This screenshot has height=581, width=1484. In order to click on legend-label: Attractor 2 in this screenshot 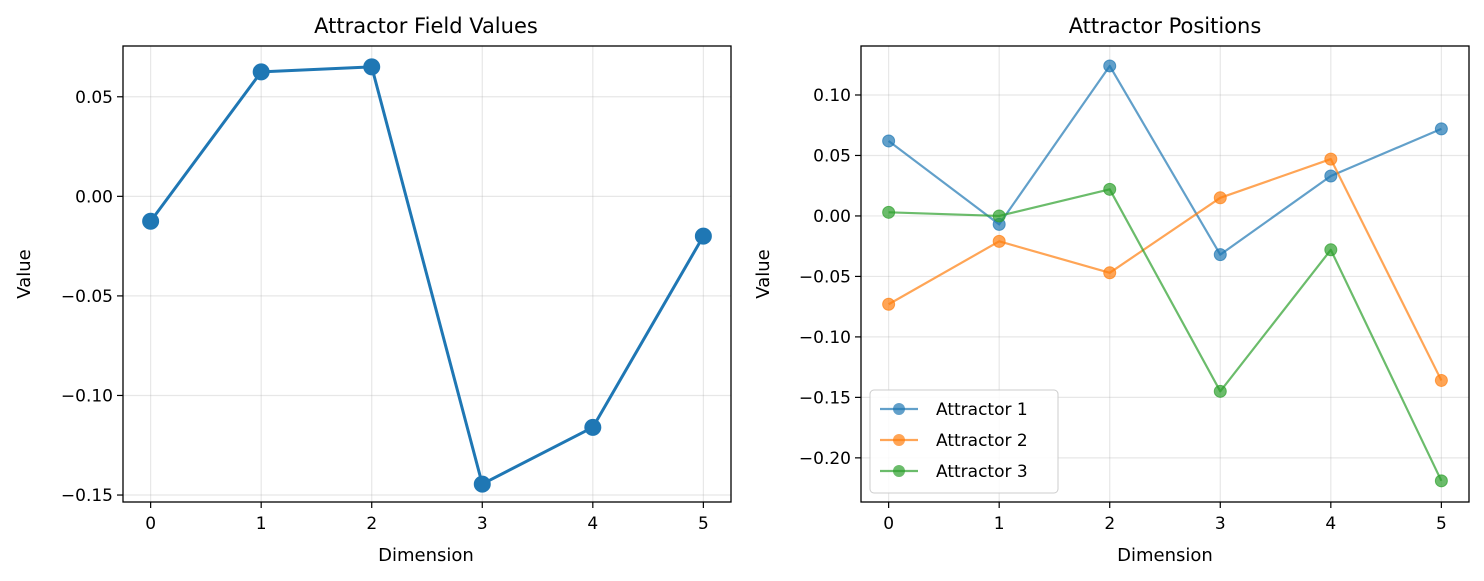, I will do `click(982, 441)`.